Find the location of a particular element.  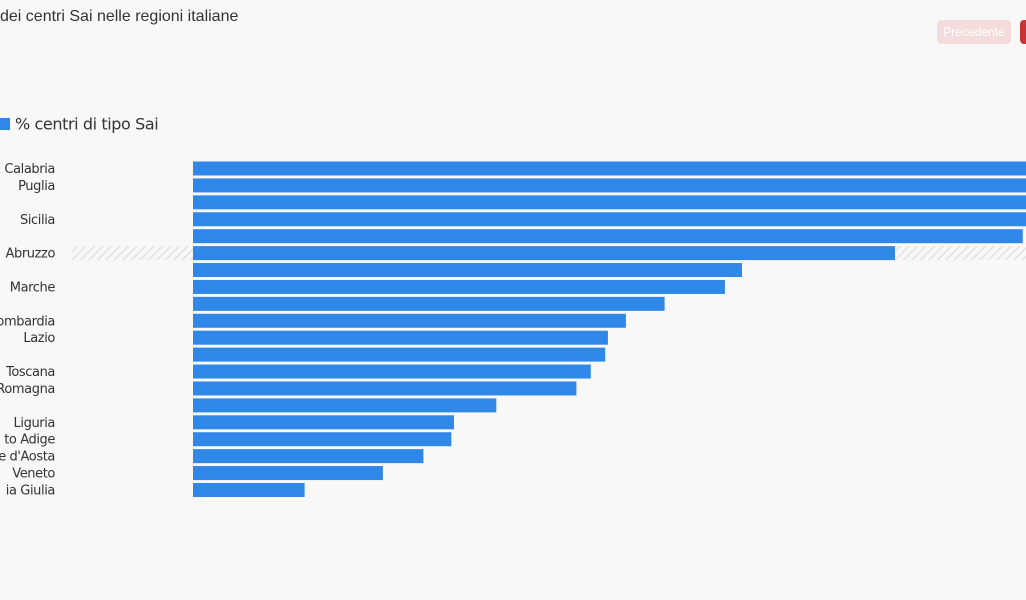

chart-title: dei centri Sai nelle regioni italiane is located at coordinates (119, 16).